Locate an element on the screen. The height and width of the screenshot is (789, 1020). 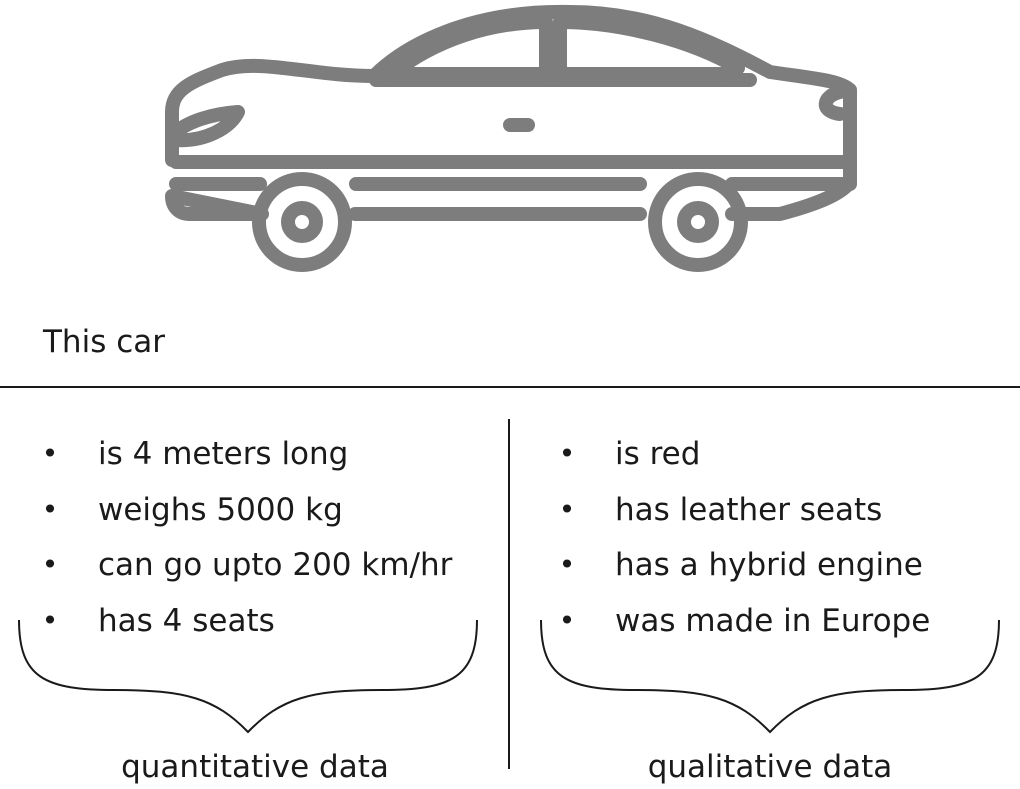
list-item-text: has 4 seats is located at coordinates (186, 620).